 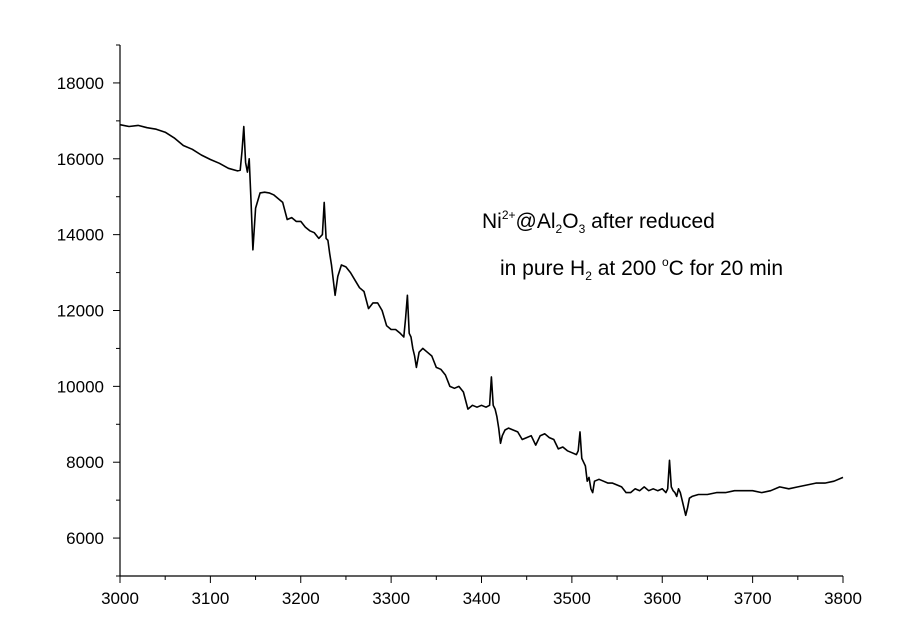 What do you see at coordinates (598, 222) in the screenshot?
I see `annotation-line1: Ni2+@Al2O3 after reduced` at bounding box center [598, 222].